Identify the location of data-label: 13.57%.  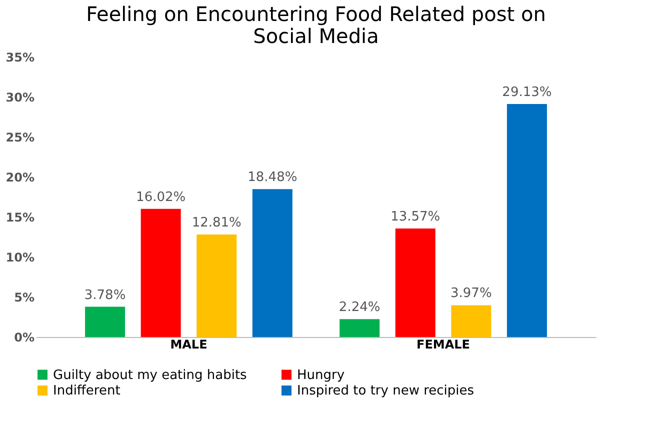
(415, 216).